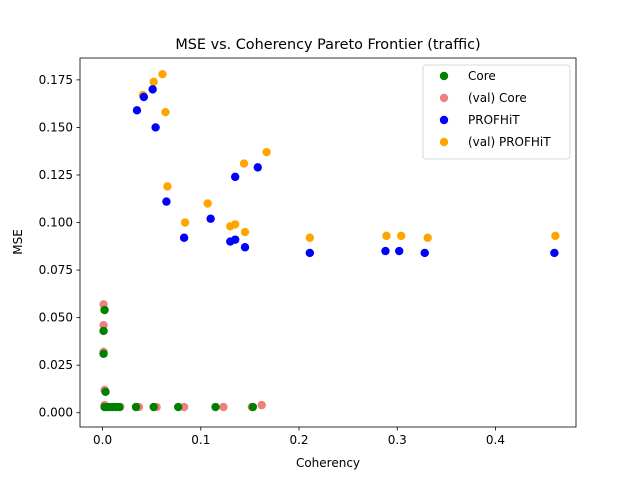  I want to click on y-axis-ticks: 0.000 0.025 0.050 0.075 0.100 0.125 0.150 0.175, so click(59, 246).